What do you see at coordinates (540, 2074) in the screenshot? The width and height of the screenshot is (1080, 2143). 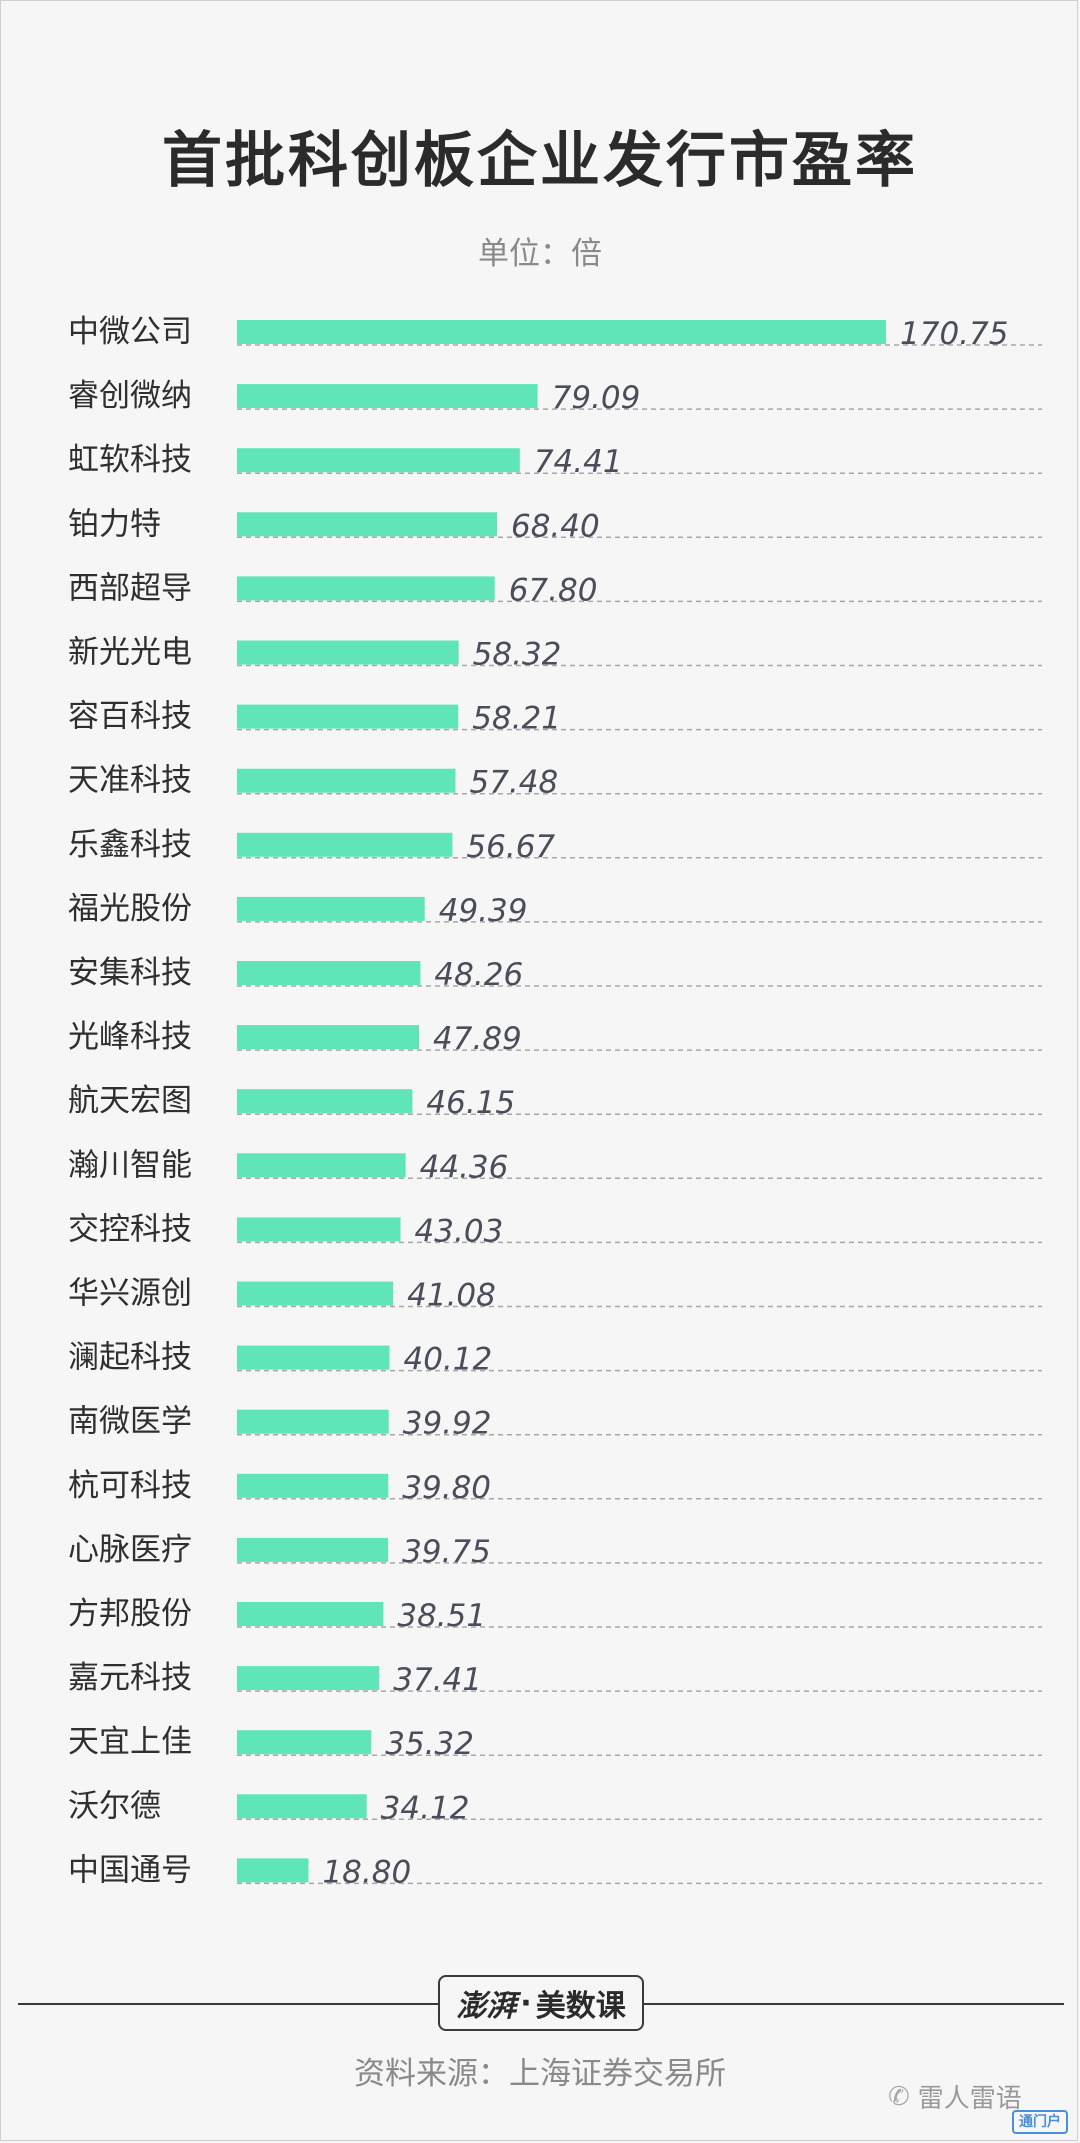 I see `source-note: 资料来源：上海证券交易所` at bounding box center [540, 2074].